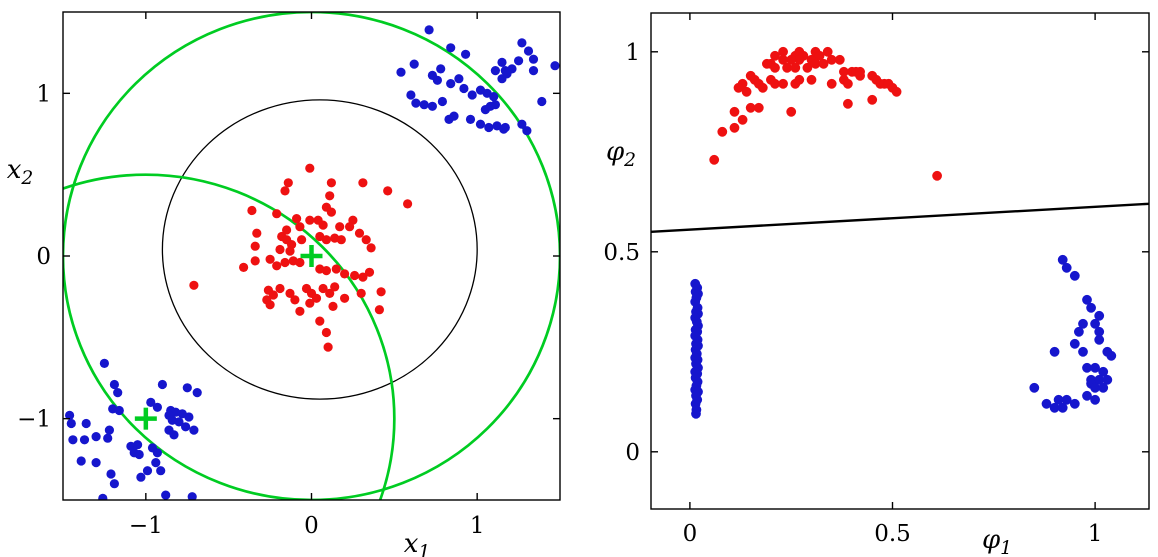 This screenshot has height=557, width=1158. Describe the element at coordinates (311, 256) in the screenshot. I see `green-center-marker-origin` at that location.